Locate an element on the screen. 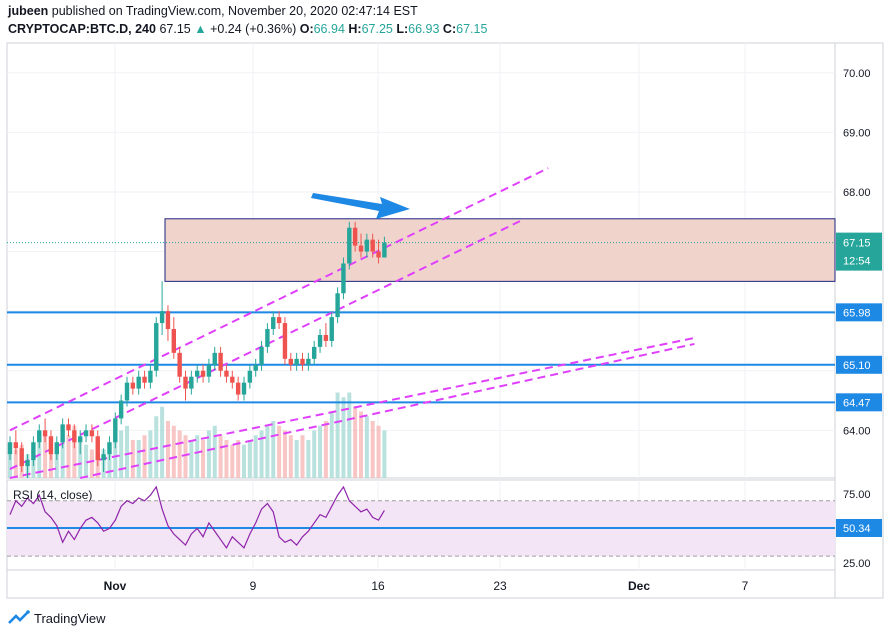 This screenshot has width=890, height=637. price-change: +0.24 (+0.36%) is located at coordinates (253, 29).